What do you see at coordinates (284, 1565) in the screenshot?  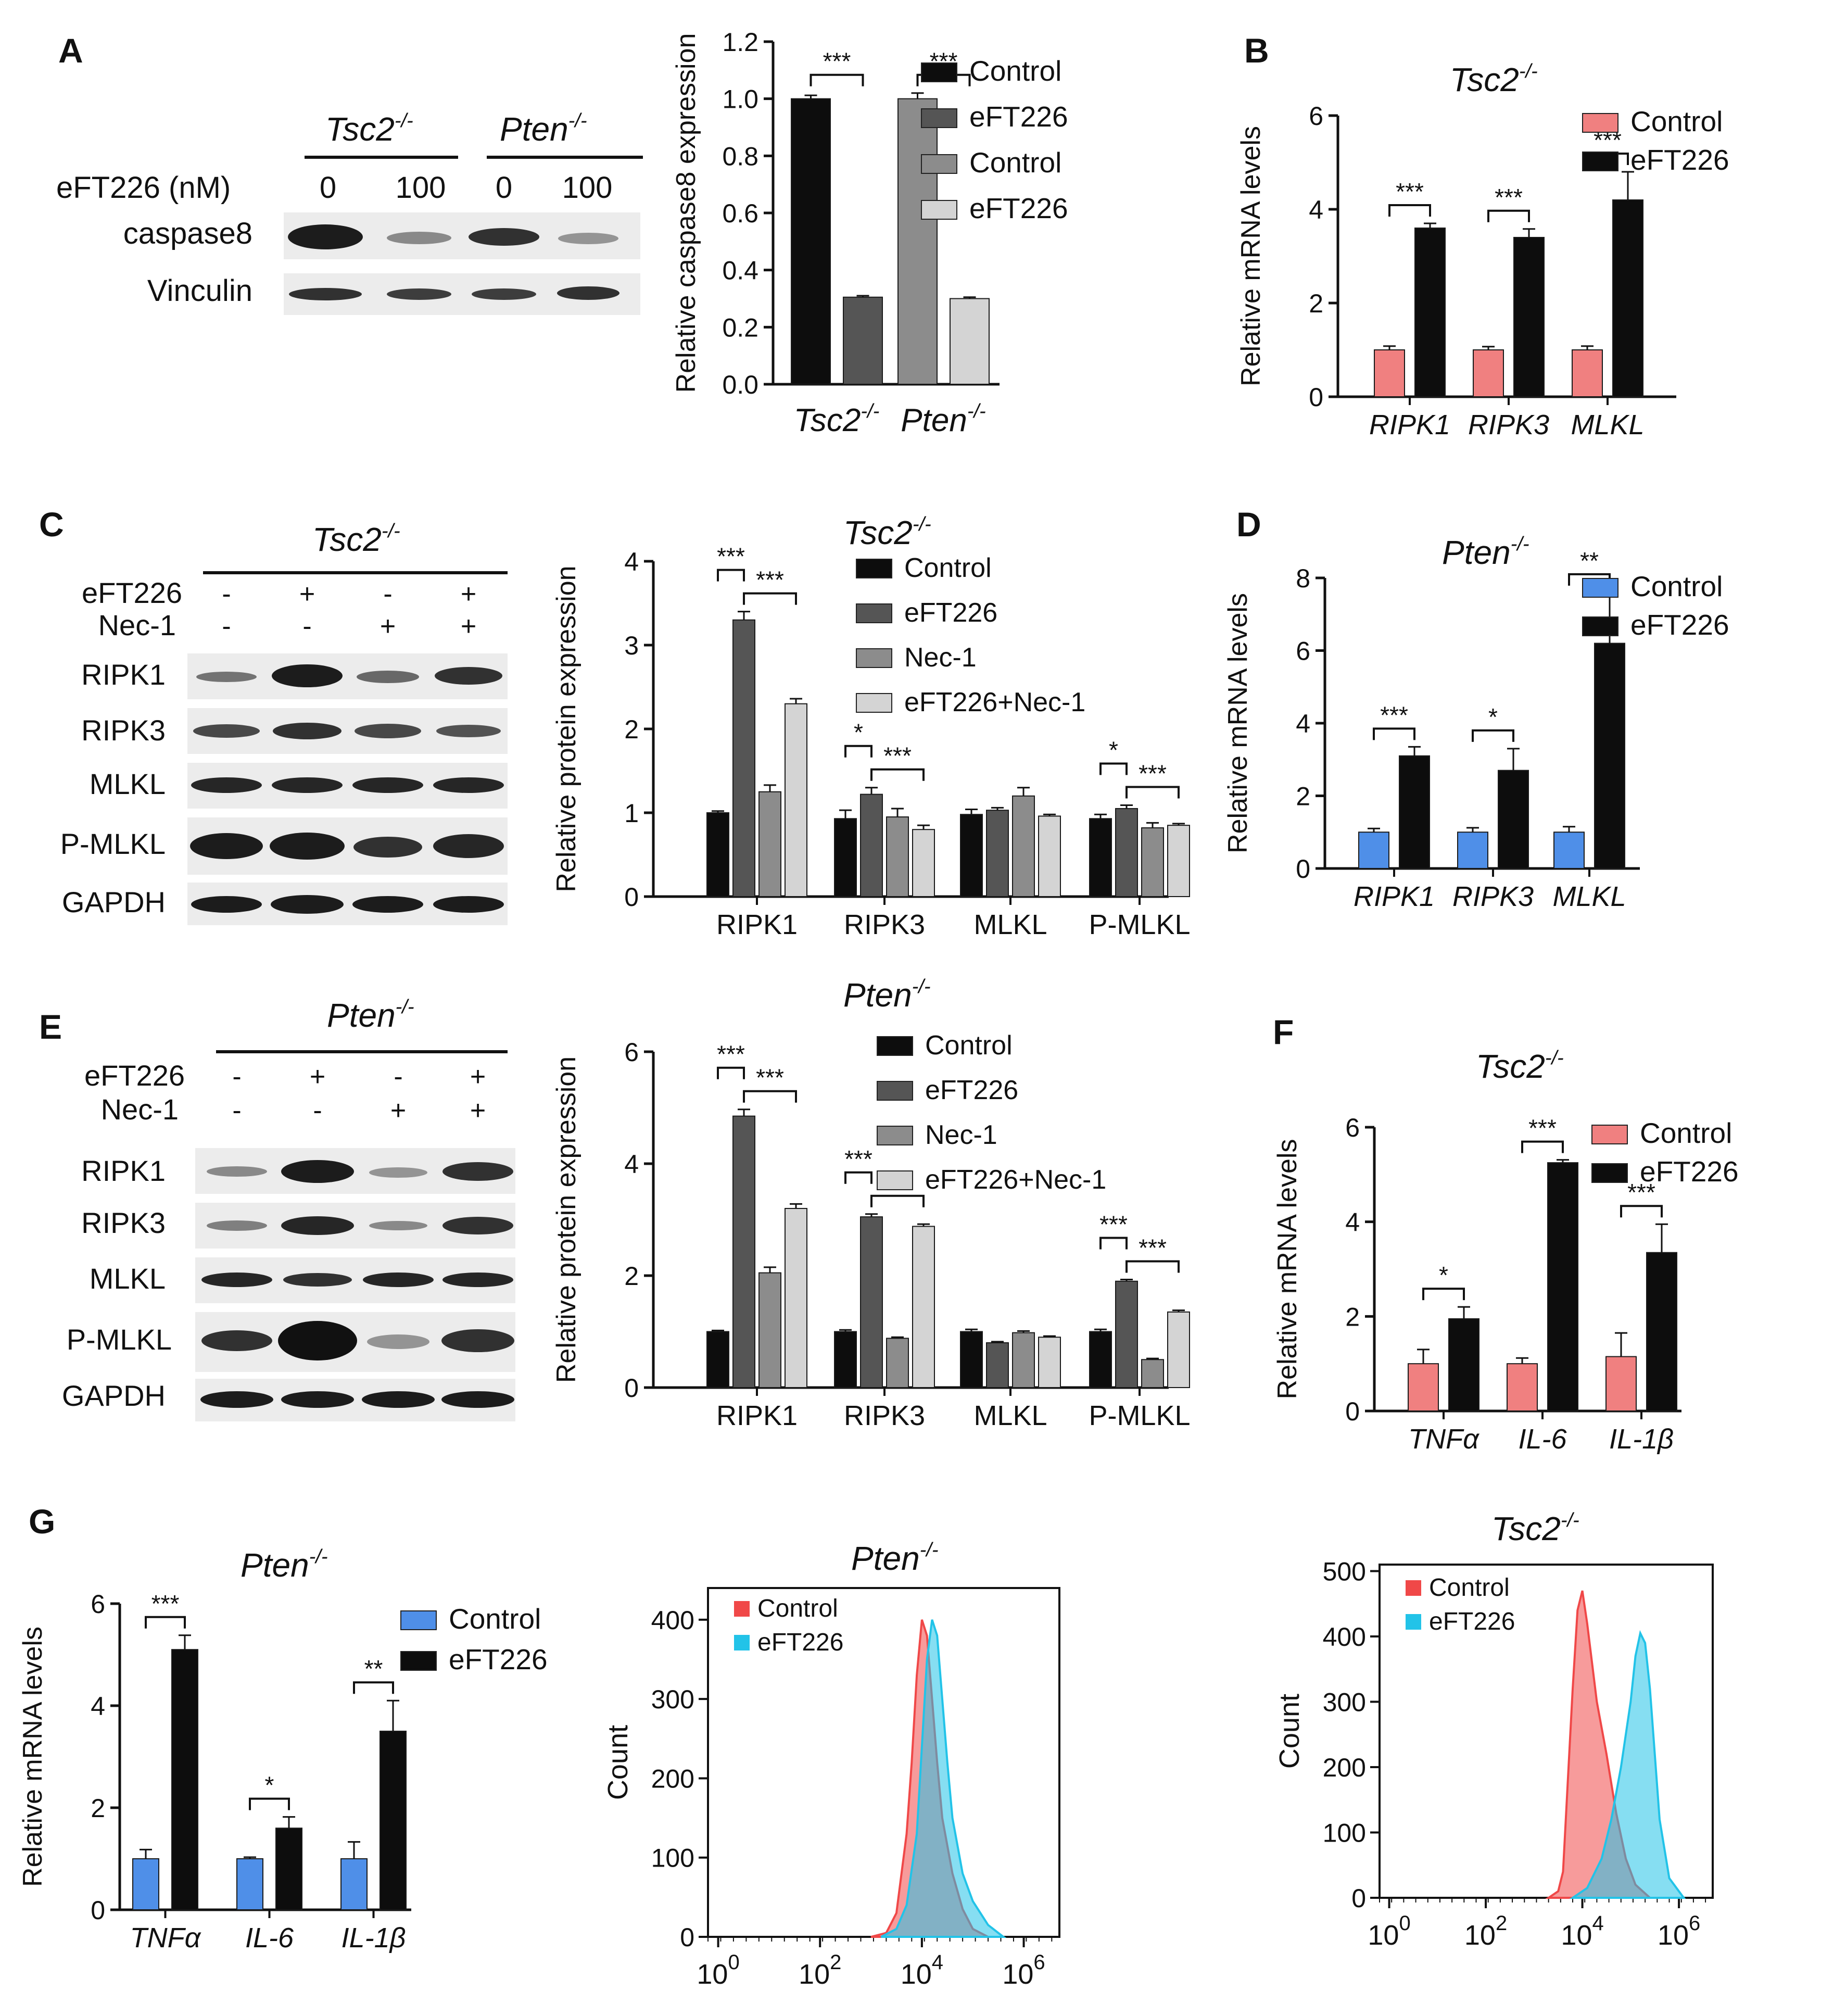 I see `chart-title: Pten-/-` at bounding box center [284, 1565].